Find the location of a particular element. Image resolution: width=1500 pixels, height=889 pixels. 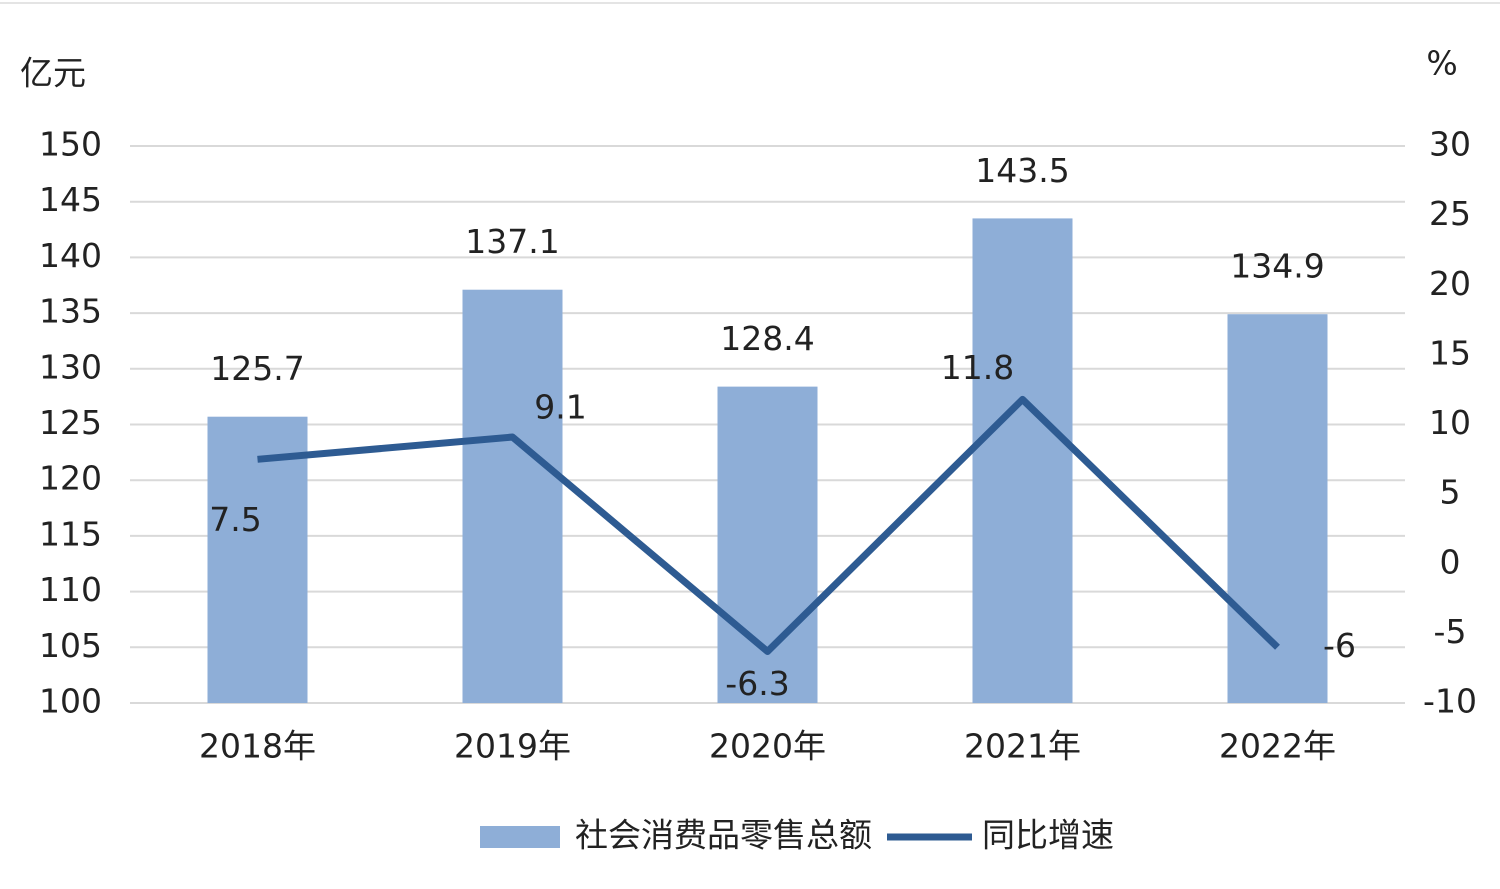

y-axis-label: 亿元 is located at coordinates (53, 73).